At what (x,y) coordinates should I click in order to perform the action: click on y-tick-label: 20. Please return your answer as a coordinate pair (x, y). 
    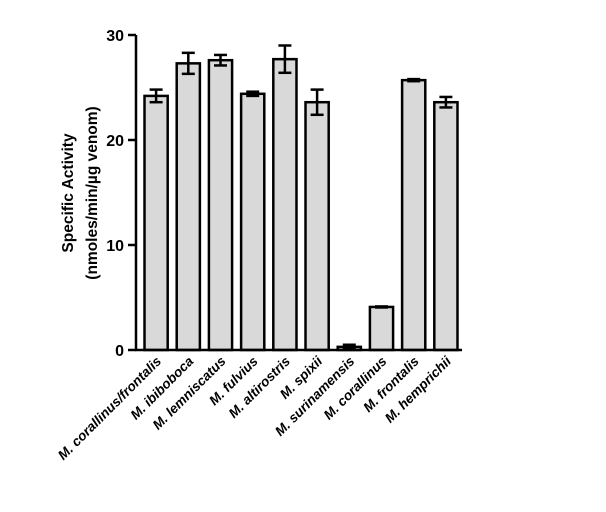
    Looking at the image, I should click on (115, 141).